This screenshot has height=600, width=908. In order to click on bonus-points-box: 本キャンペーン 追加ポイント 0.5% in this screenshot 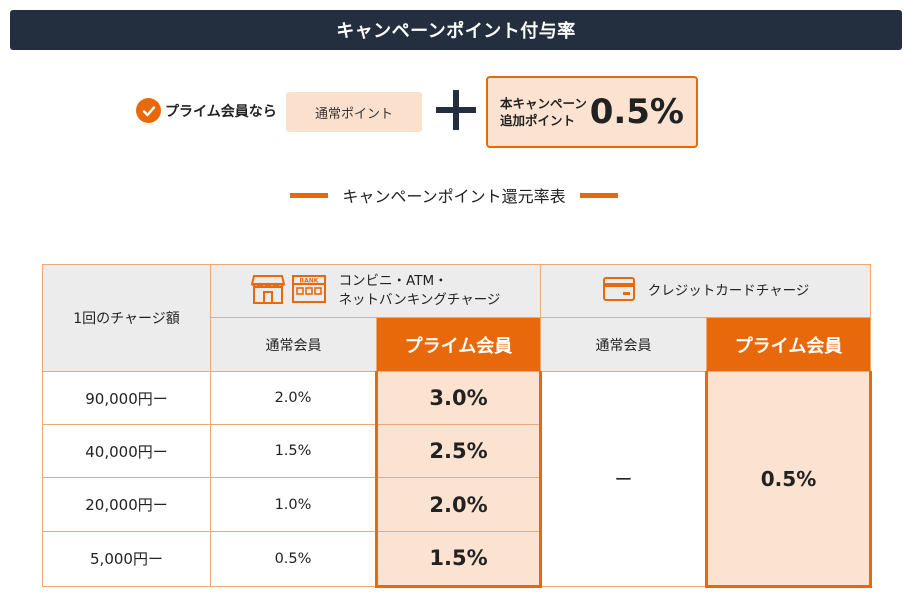, I will do `click(592, 112)`.